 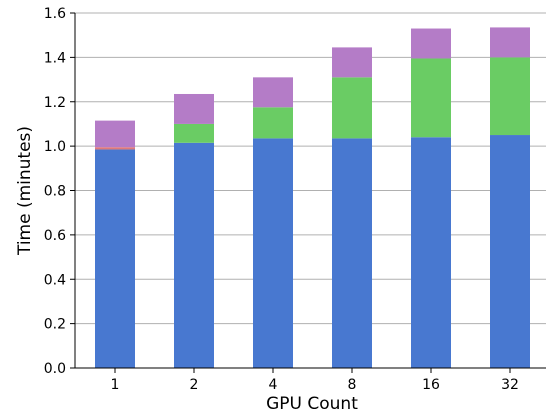 I want to click on y-axis-ticks: 0.0 0.2 0.4 0.6 0.8 1.0 1.2 1.4 1.6, so click(x=59, y=191).